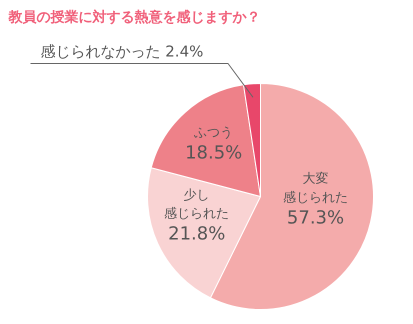 The width and height of the screenshot is (413, 324). What do you see at coordinates (315, 217) in the screenshot?
I see `data-label: 57.3%` at bounding box center [315, 217].